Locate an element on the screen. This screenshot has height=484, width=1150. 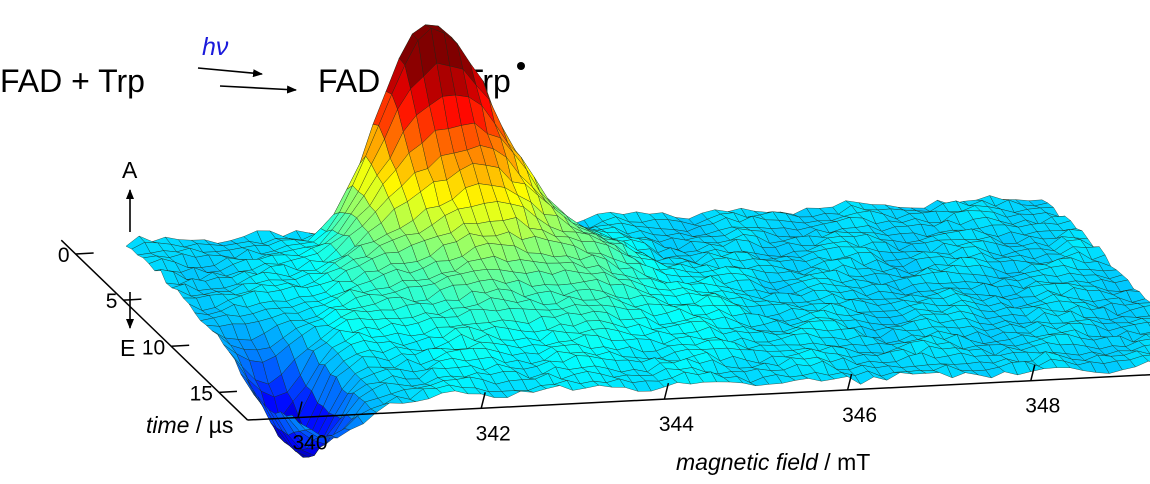
field-axis-title: magnetic field / mT is located at coordinates (773, 462).